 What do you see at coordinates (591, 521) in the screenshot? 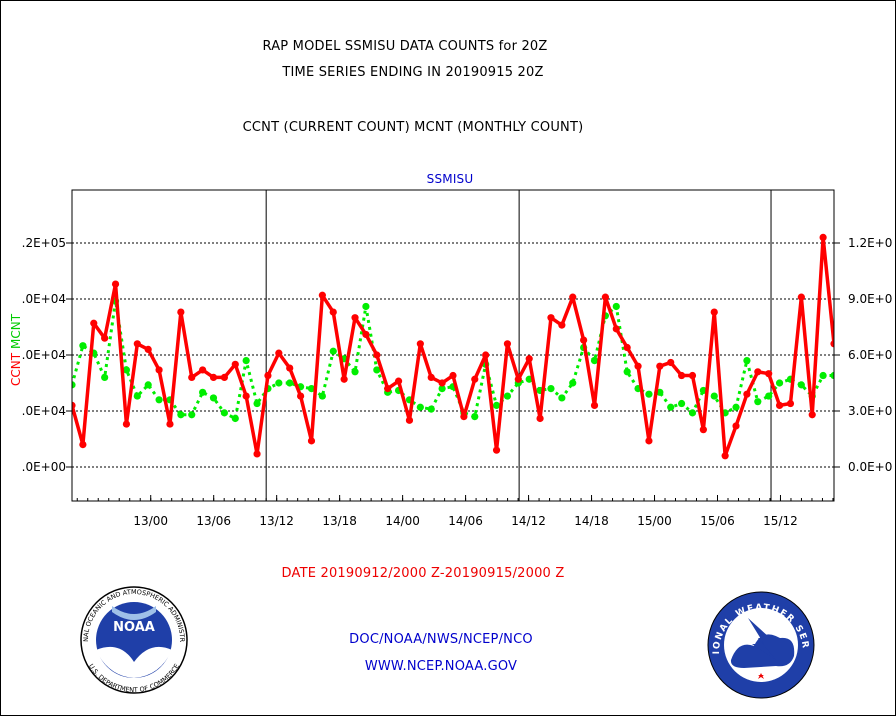
I see `x-tick-label: 14/18` at bounding box center [591, 521].